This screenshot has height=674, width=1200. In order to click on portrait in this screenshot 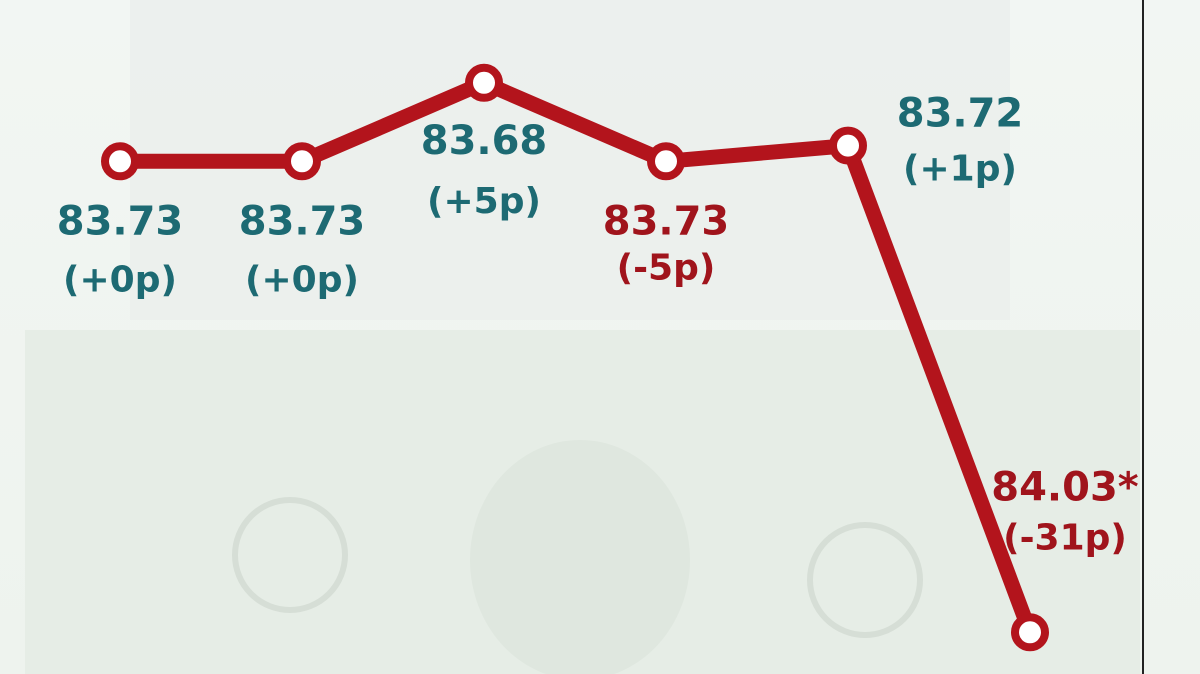, I will do `click(580, 557)`.